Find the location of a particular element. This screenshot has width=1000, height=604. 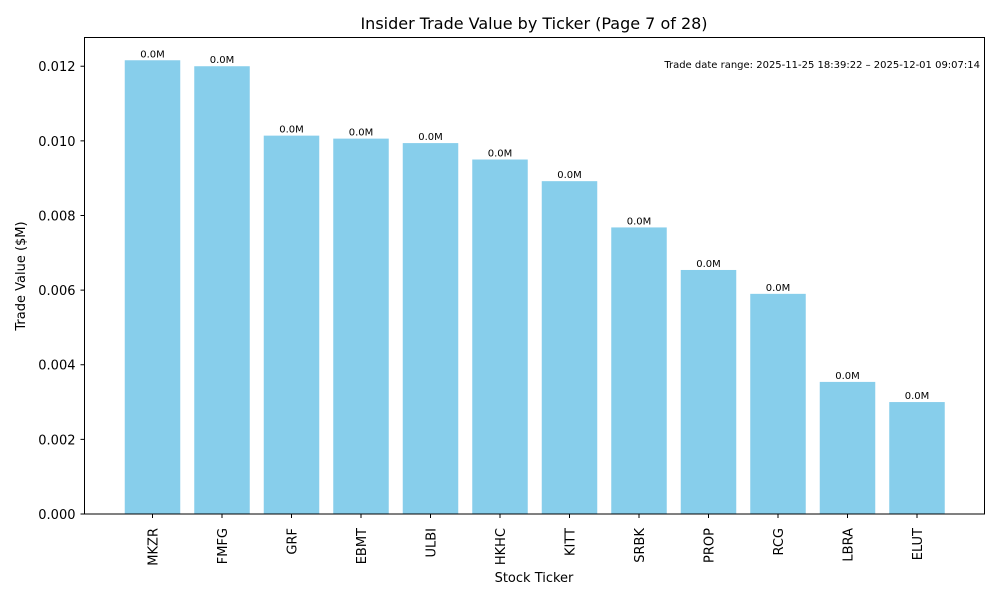

x-tick-label-prop: PROP is located at coordinates (710, 545).